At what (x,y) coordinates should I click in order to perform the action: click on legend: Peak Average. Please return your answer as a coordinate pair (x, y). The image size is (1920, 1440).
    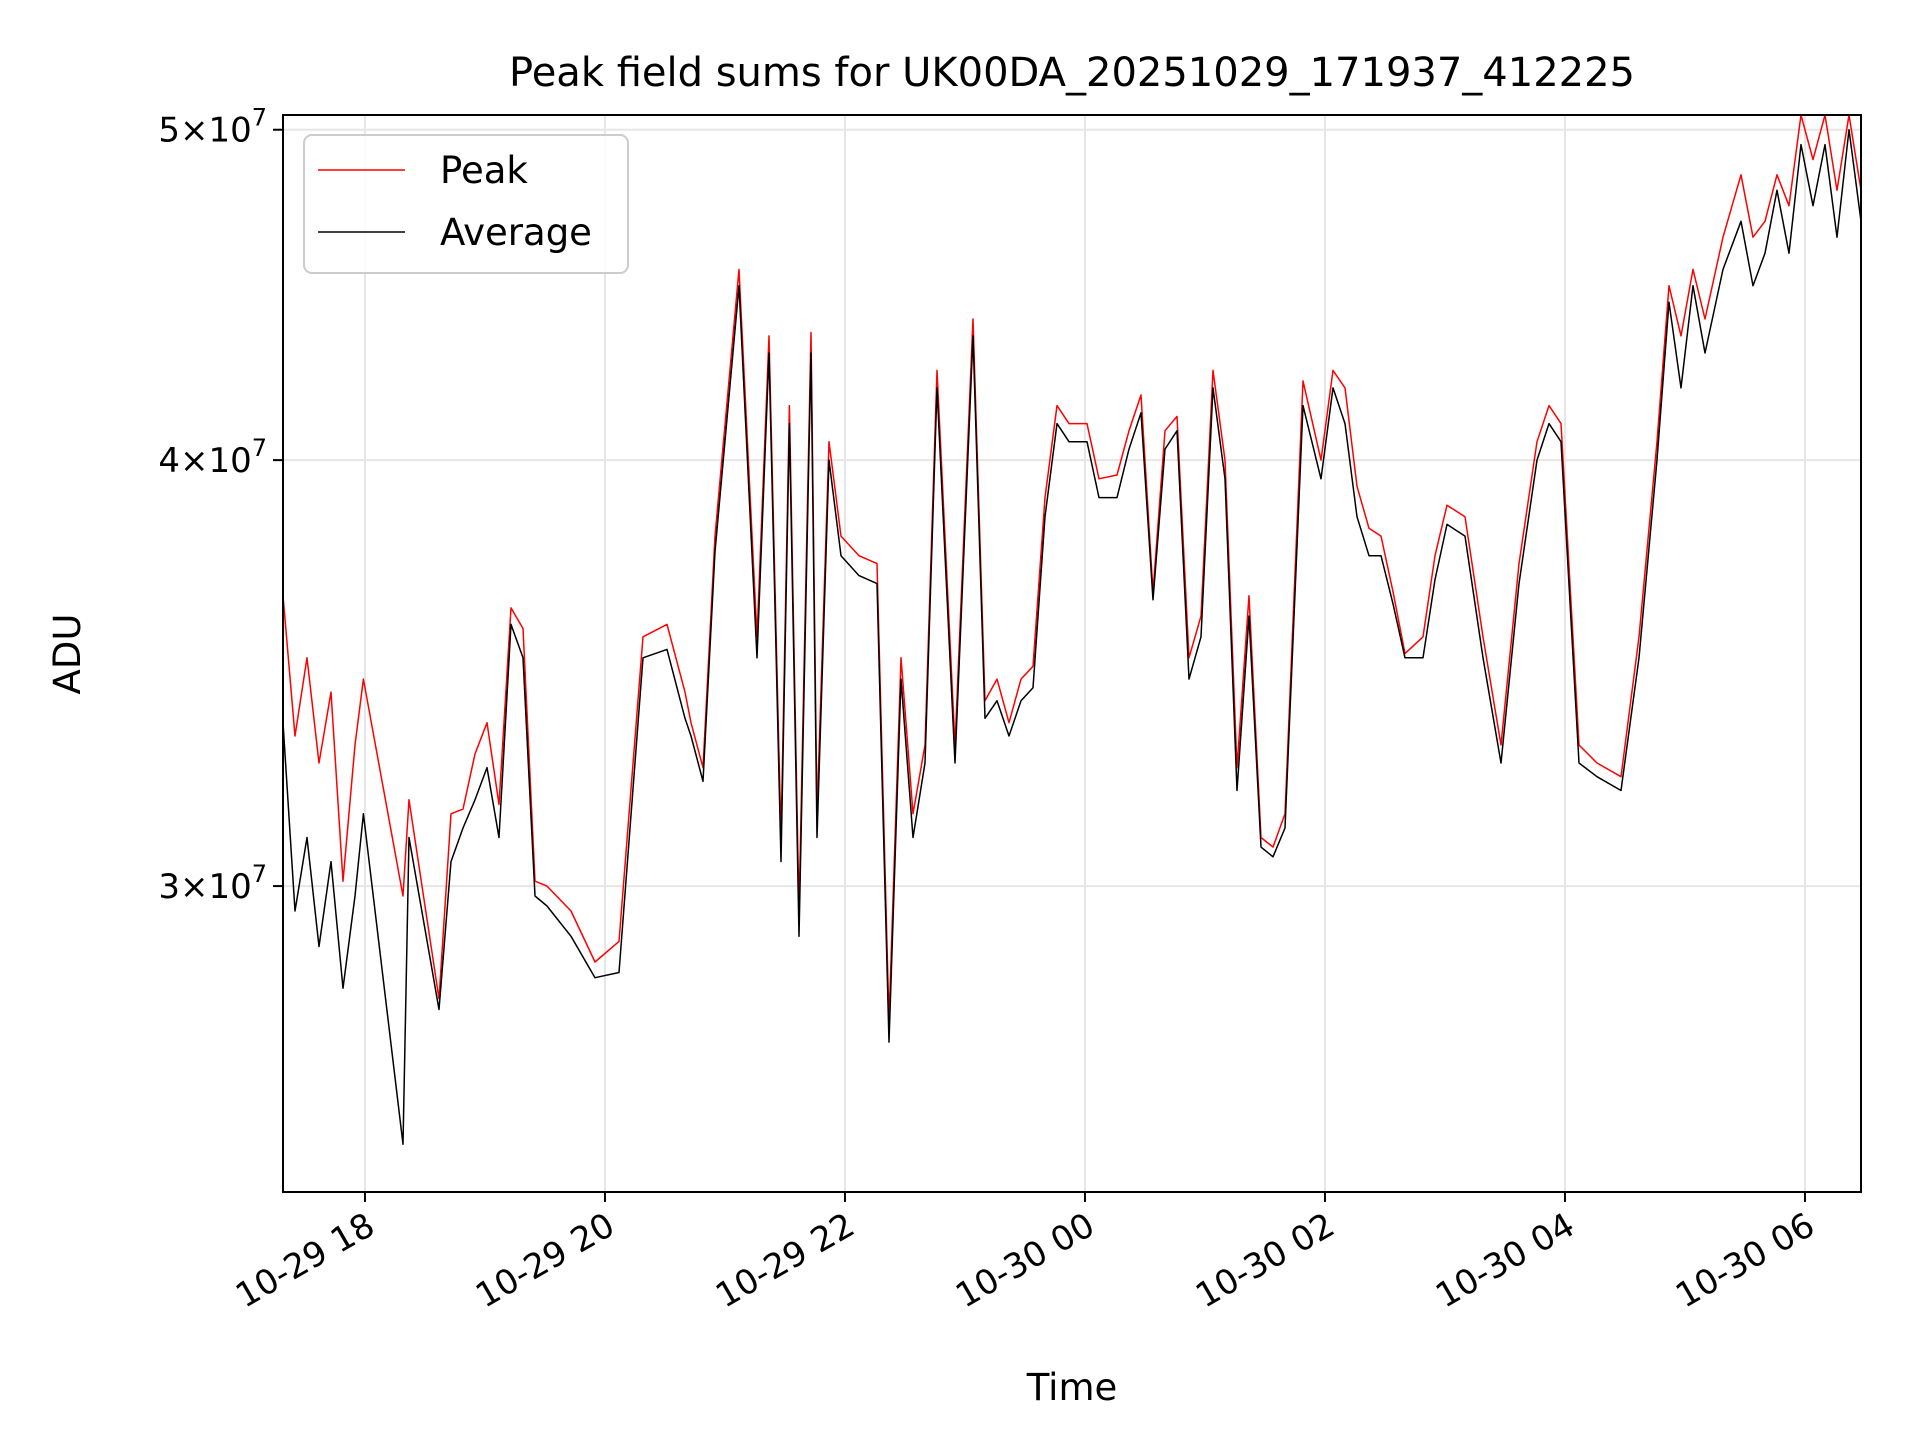
    Looking at the image, I should click on (466, 204).